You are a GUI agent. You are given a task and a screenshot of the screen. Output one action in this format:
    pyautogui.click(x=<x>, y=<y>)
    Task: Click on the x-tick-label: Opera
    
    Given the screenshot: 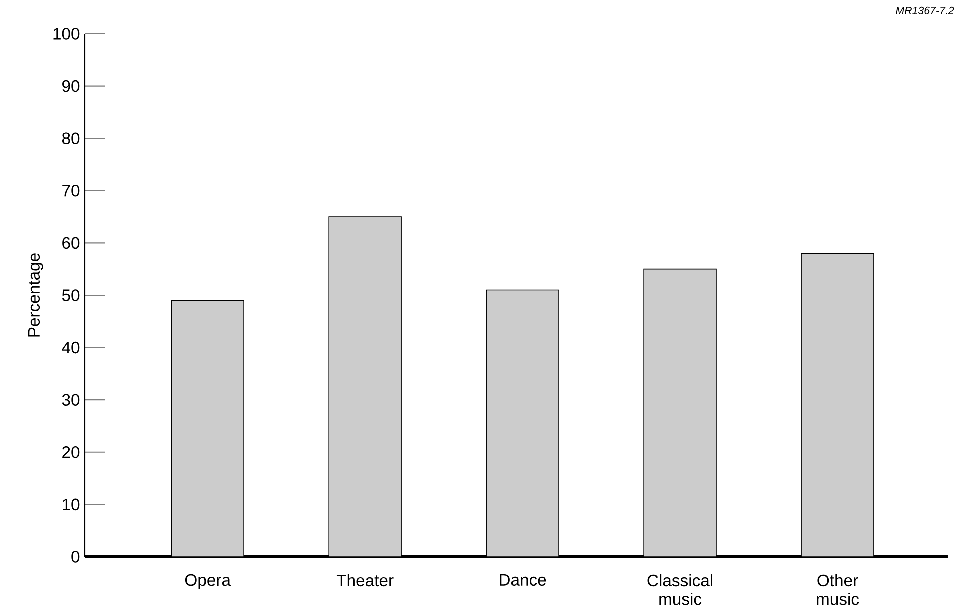 What is the action you would take?
    pyautogui.click(x=208, y=582)
    